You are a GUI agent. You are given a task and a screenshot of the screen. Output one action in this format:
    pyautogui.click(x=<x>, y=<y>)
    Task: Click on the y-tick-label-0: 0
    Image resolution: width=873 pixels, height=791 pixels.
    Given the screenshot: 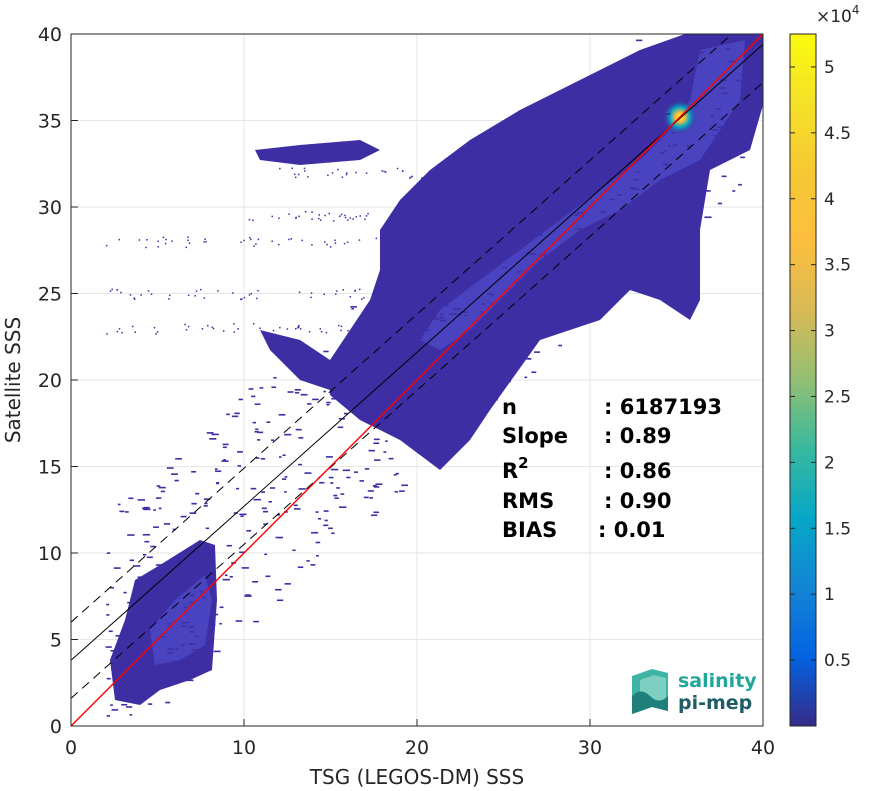 What is the action you would take?
    pyautogui.click(x=56, y=727)
    